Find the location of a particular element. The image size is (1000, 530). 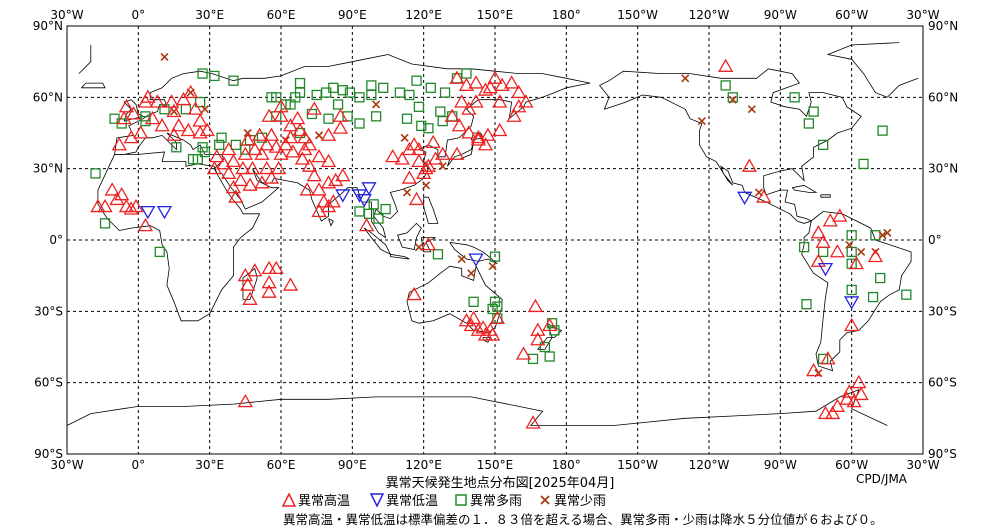

lon-label-bottom: 60°E is located at coordinates (281, 464).